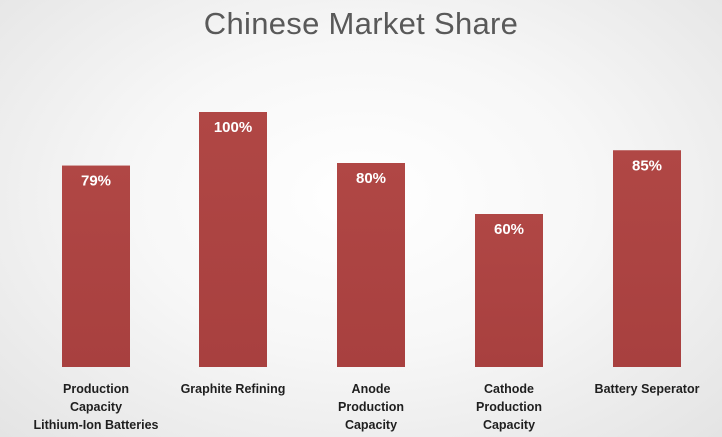 This screenshot has width=722, height=437. What do you see at coordinates (361, 23) in the screenshot?
I see `chart-title: Chinese Market Share` at bounding box center [361, 23].